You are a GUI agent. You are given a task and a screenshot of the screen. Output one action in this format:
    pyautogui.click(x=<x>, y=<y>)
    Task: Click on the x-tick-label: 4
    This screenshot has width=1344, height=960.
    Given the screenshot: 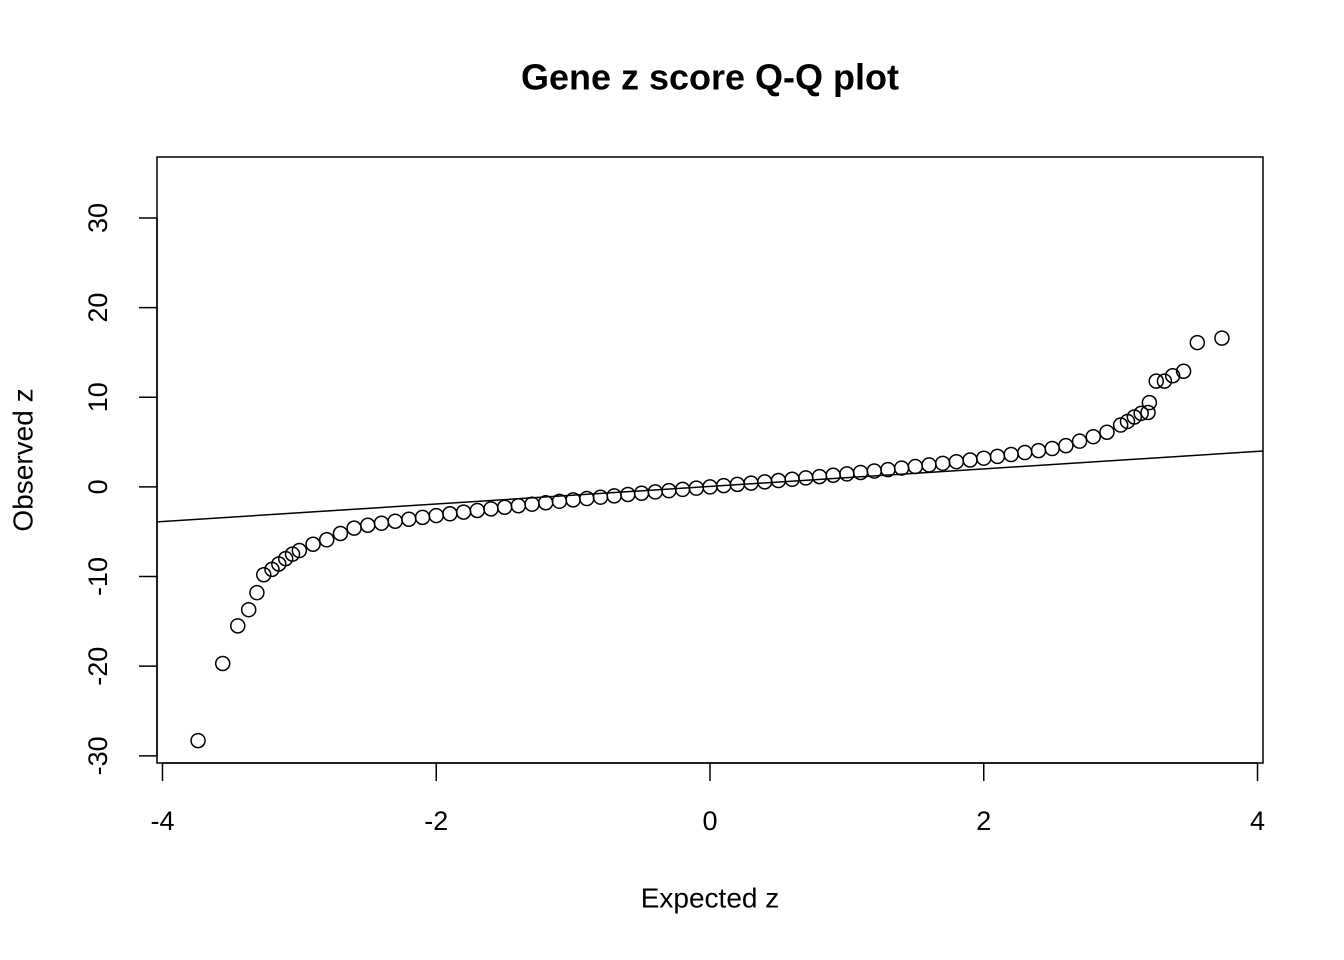 What is the action you would take?
    pyautogui.click(x=1257, y=821)
    